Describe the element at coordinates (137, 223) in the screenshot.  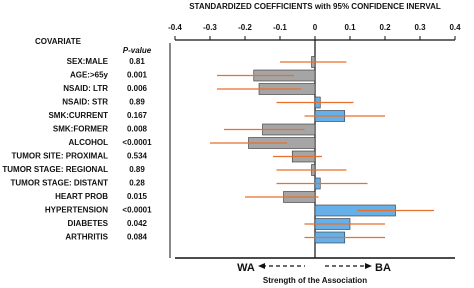
I see `p-value: 0.042` at that location.